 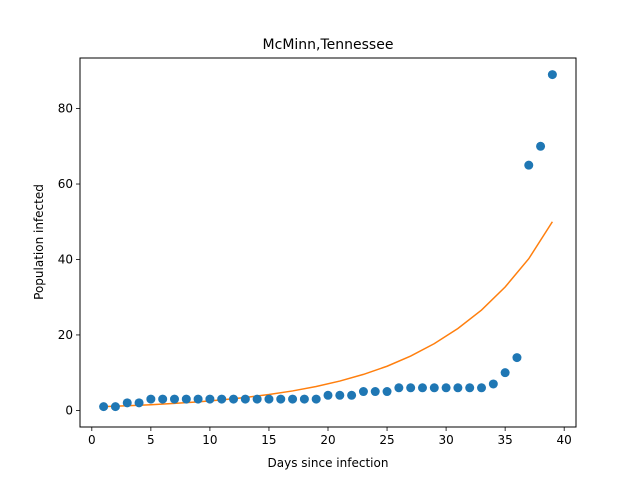 I want to click on y-tick-label: 60, so click(x=65, y=184).